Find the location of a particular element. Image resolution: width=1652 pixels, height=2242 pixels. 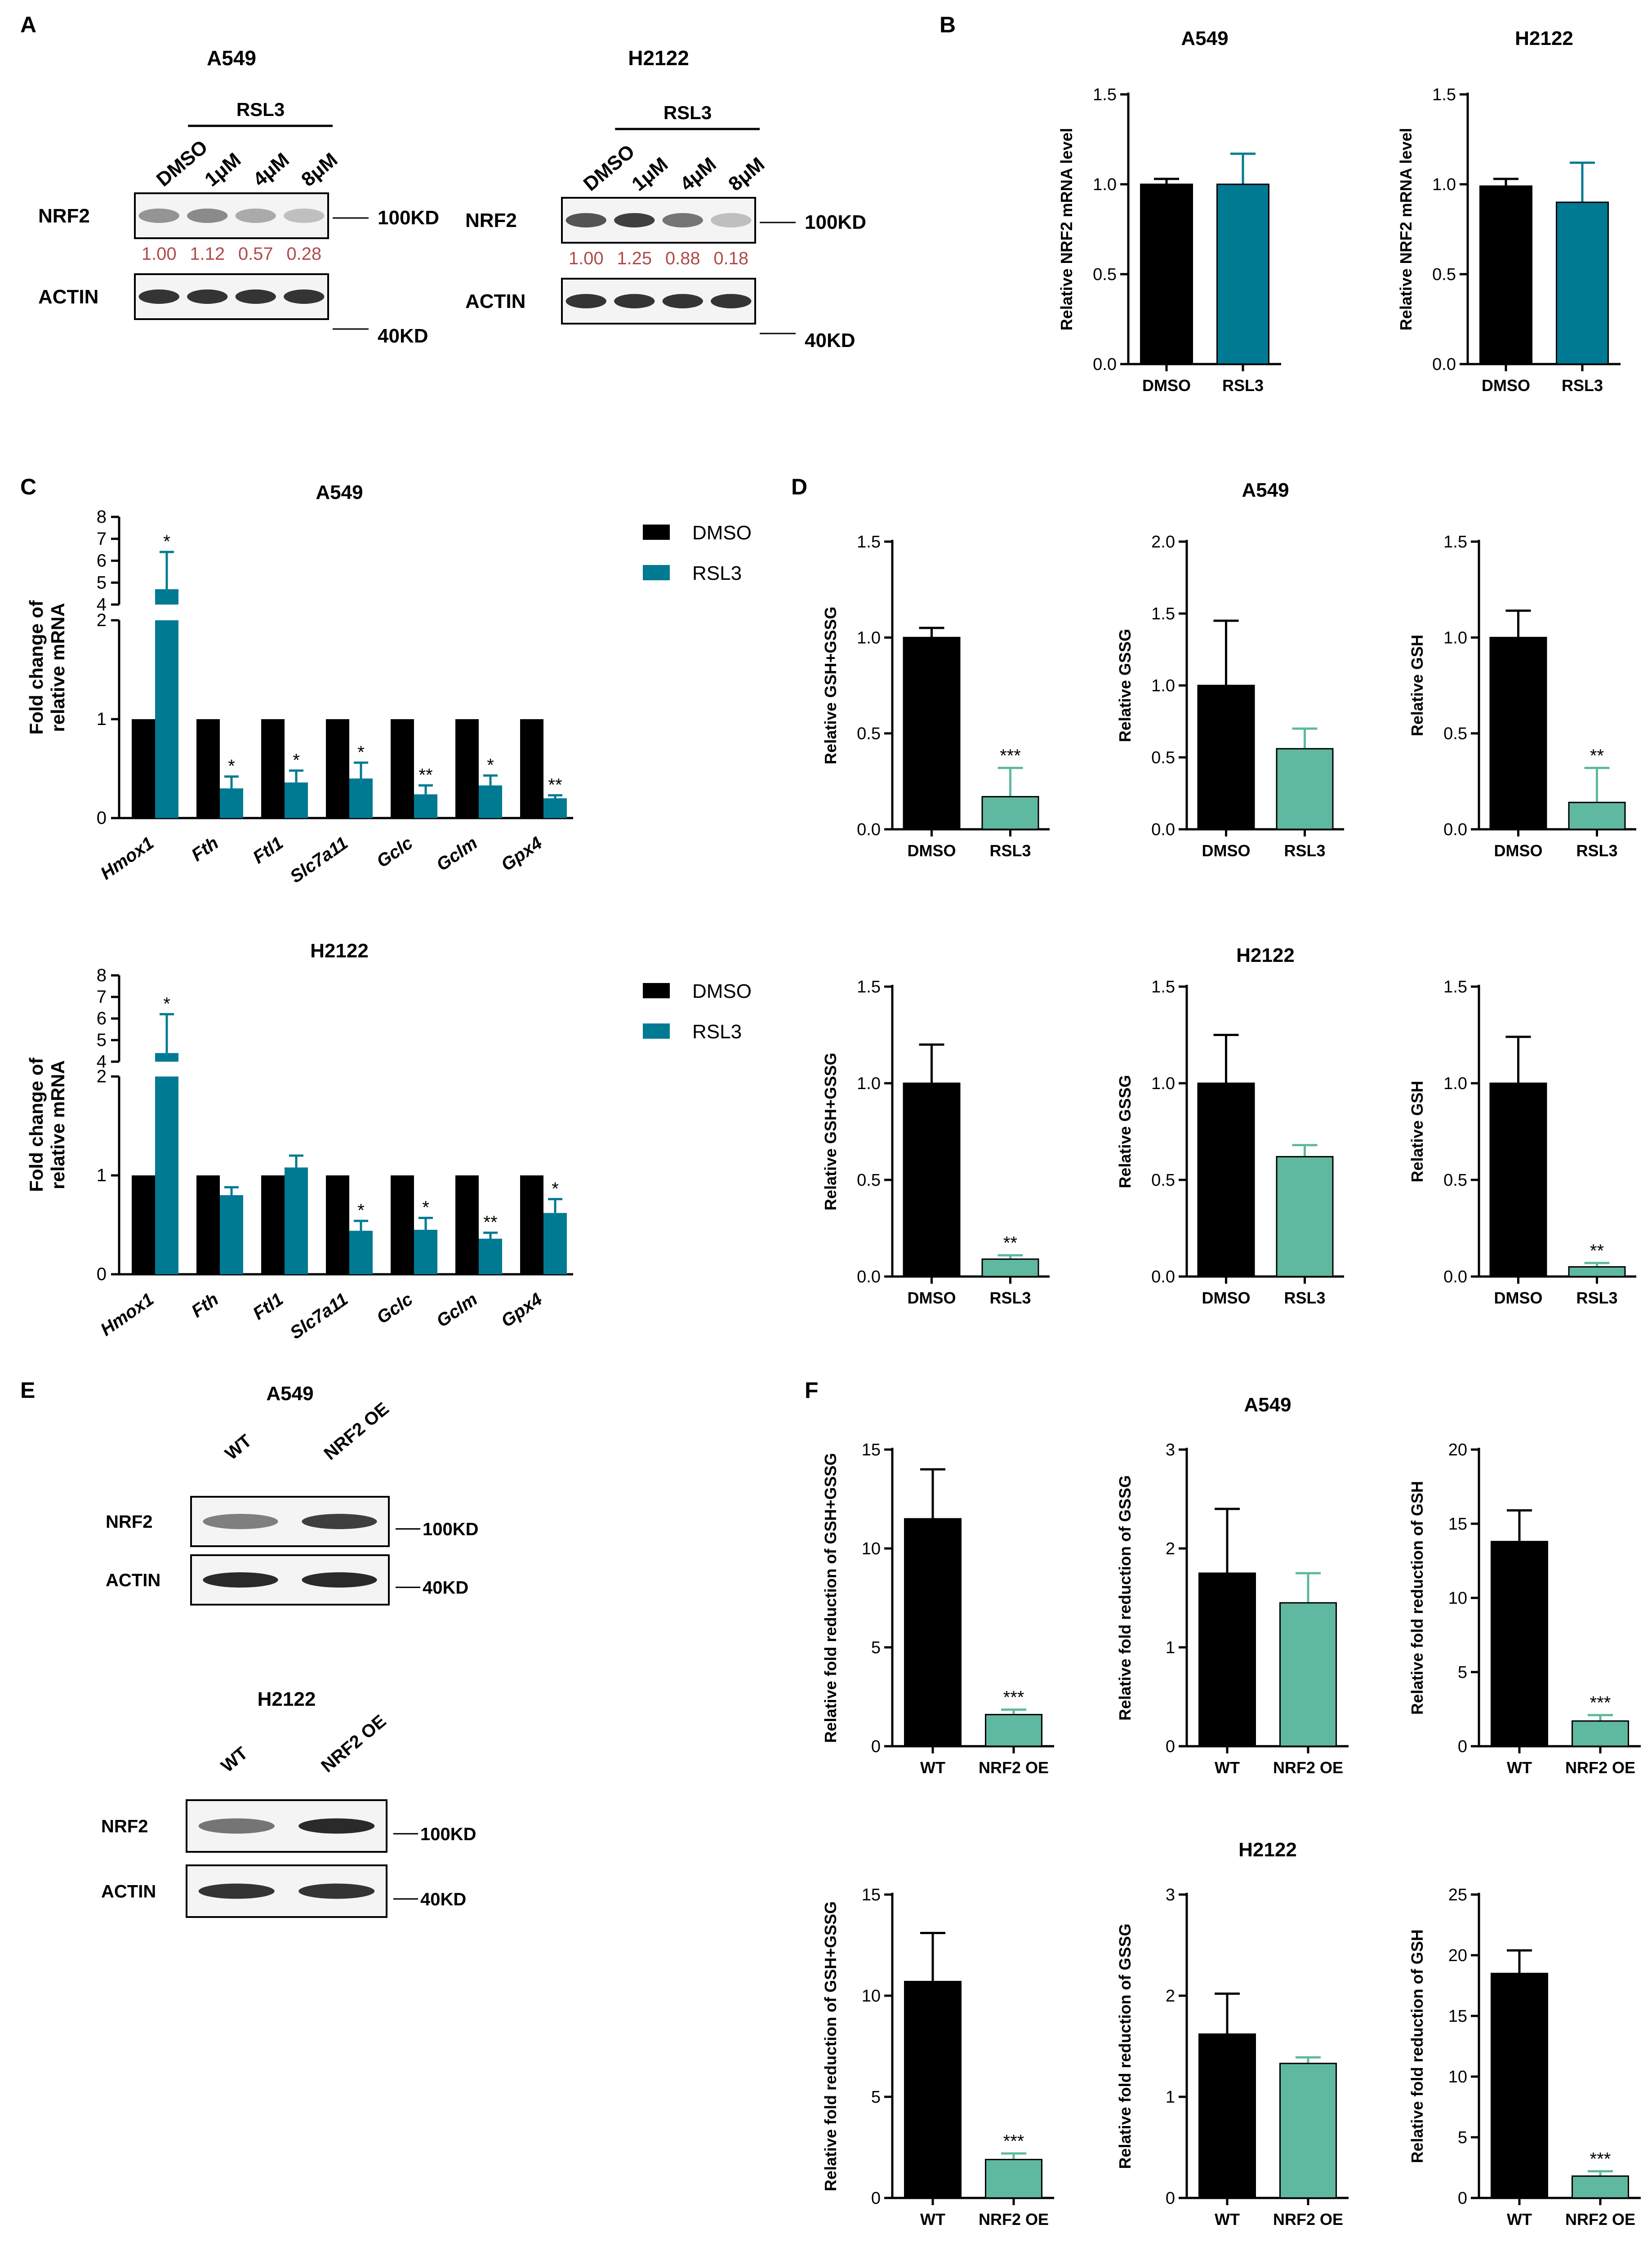

lane-label: 4μM is located at coordinates (699, 174).